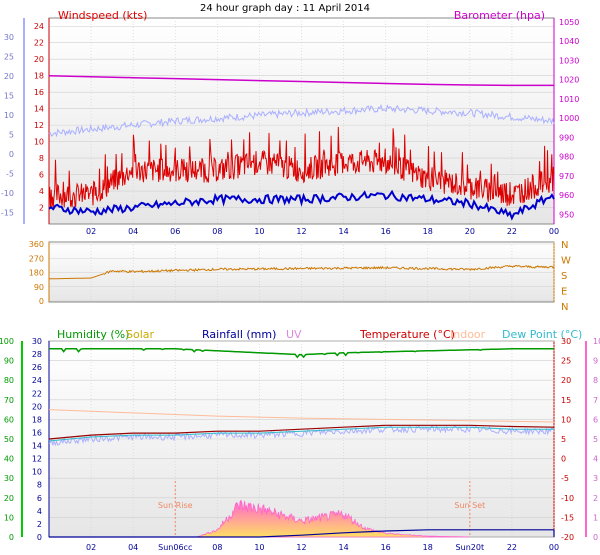  Describe the element at coordinates (9, 76) in the screenshot. I see `outer-tick-label: 20` at that location.